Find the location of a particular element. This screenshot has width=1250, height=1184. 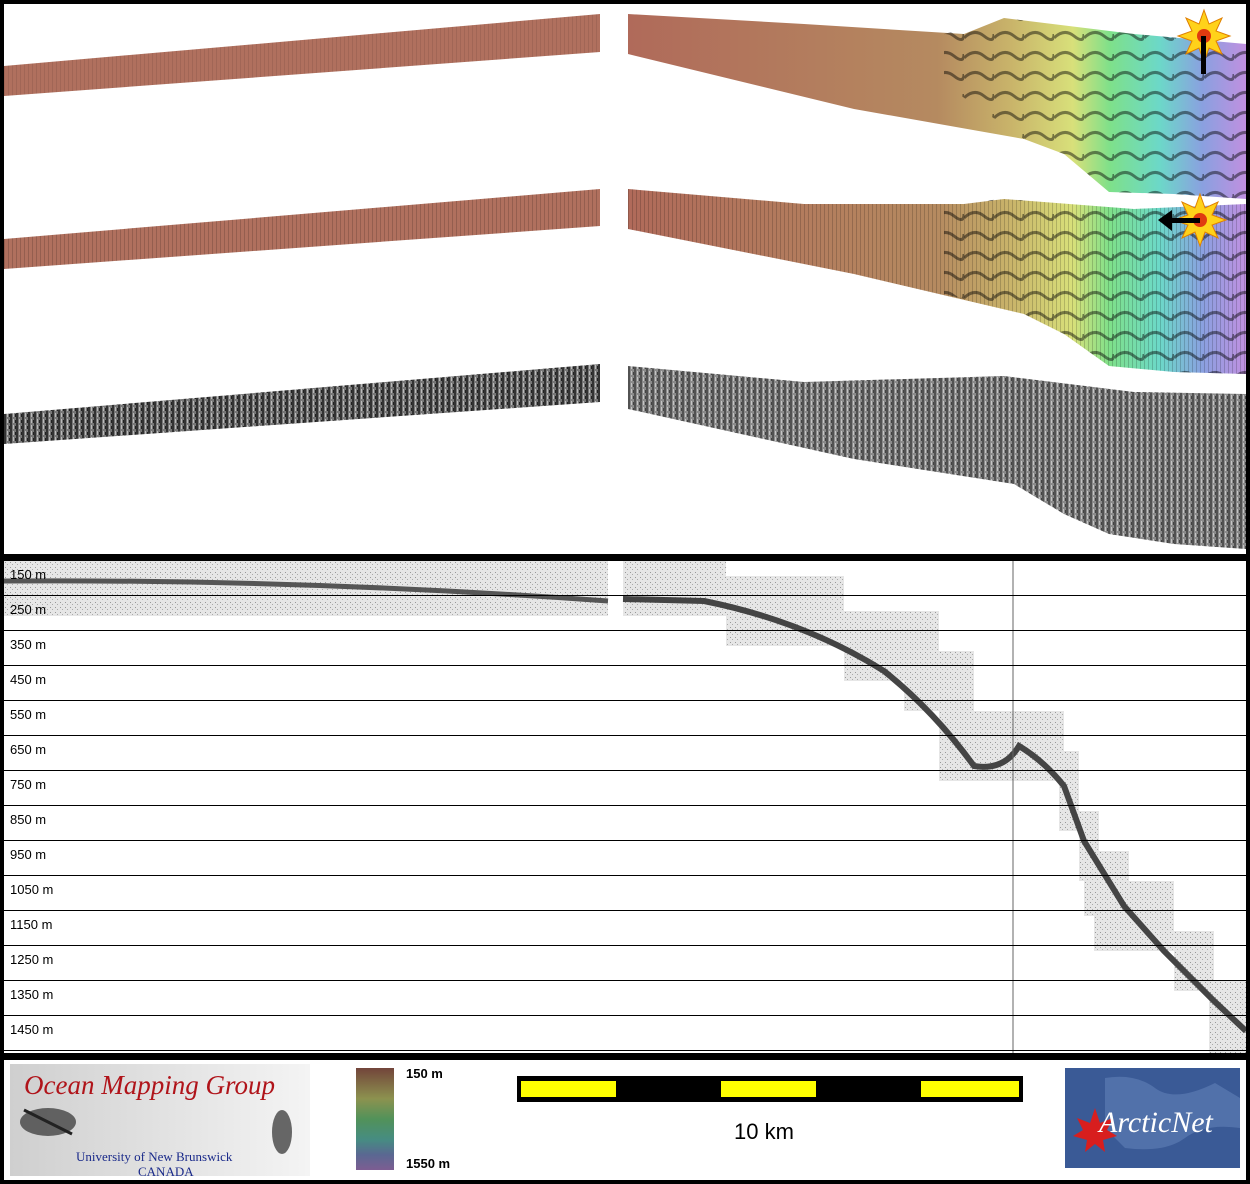

depth-label: 350 m is located at coordinates (28, 644).